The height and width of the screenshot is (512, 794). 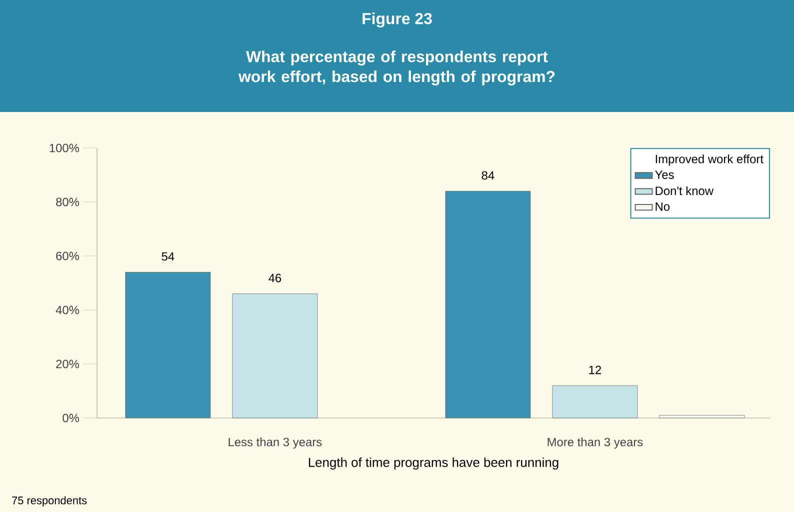 What do you see at coordinates (168, 256) in the screenshot?
I see `data-label: 54` at bounding box center [168, 256].